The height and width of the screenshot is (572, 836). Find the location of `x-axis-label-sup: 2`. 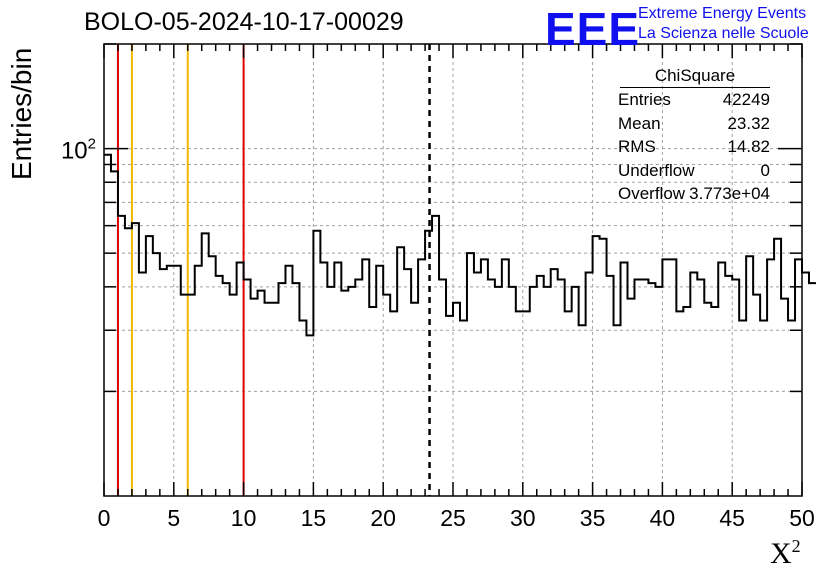

x-axis-label-sup: 2 is located at coordinates (796, 546).